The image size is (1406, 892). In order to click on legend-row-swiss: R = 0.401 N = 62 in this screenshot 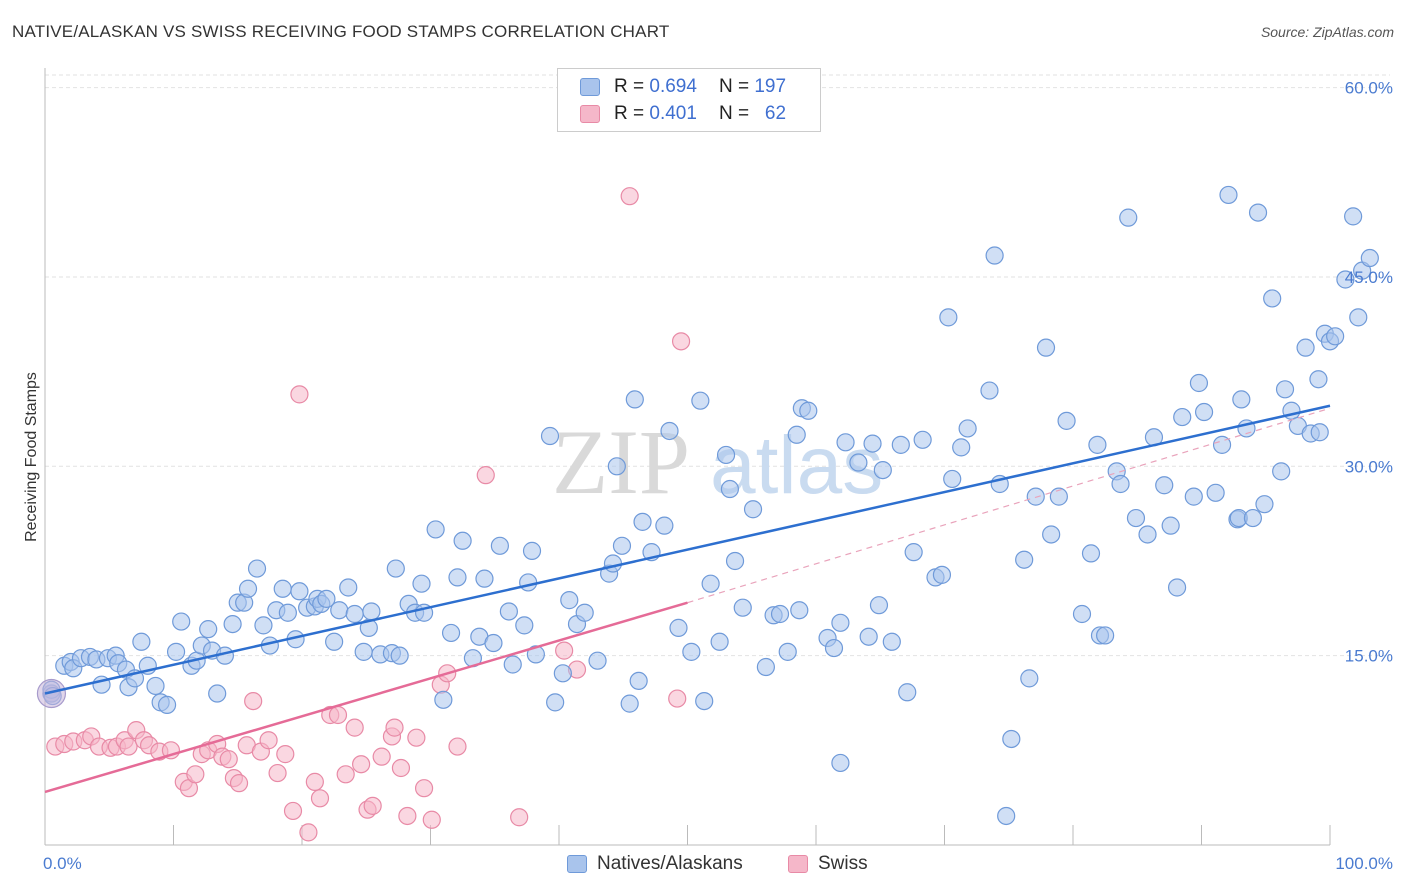, I will do `click(683, 114)`.